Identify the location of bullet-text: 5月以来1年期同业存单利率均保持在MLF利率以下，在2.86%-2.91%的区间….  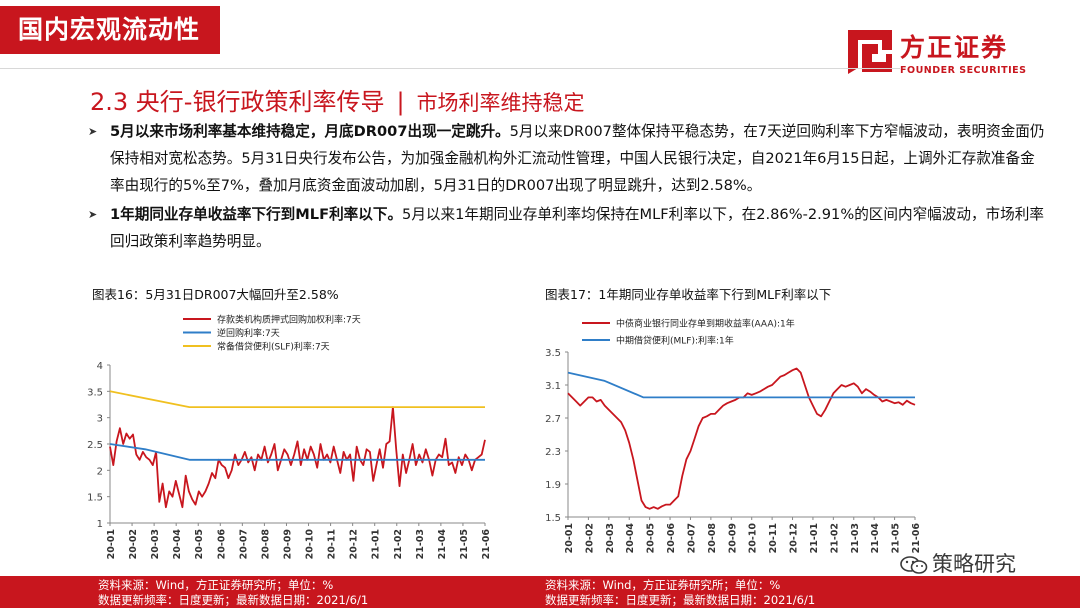
(577, 228).